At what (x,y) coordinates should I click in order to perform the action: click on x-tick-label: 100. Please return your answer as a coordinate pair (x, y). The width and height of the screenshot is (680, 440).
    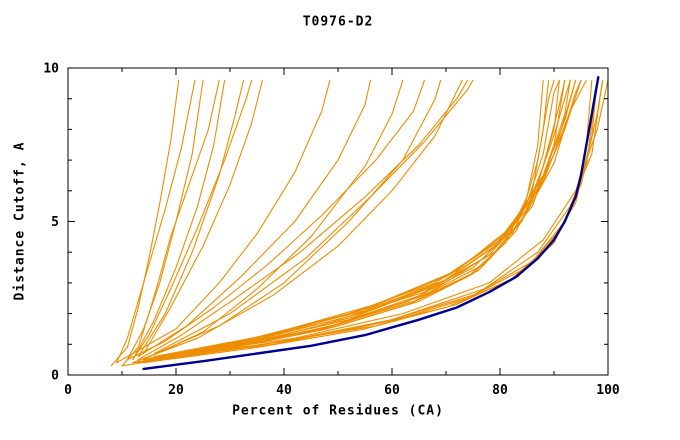
    Looking at the image, I should click on (608, 390).